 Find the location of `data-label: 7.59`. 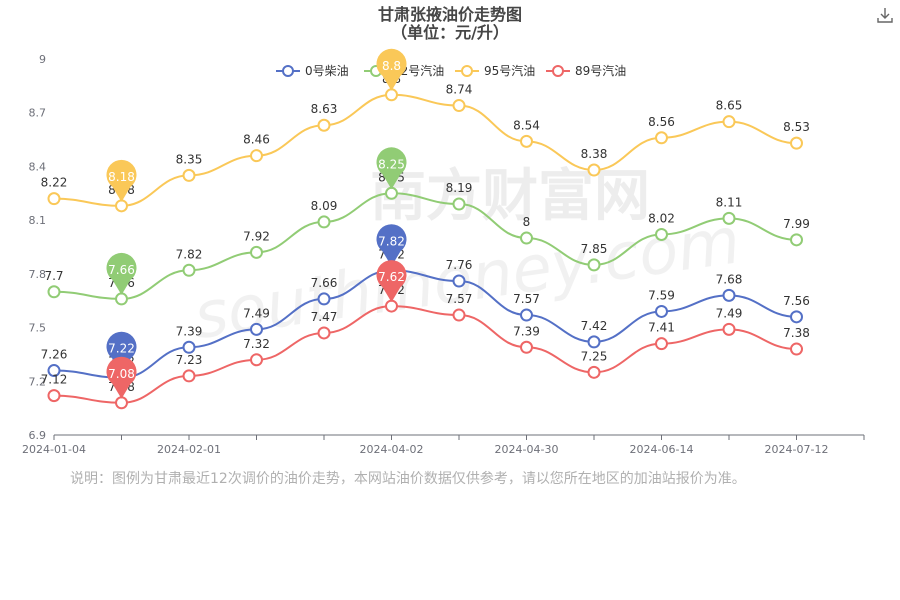

data-label: 7.59 is located at coordinates (661, 295).